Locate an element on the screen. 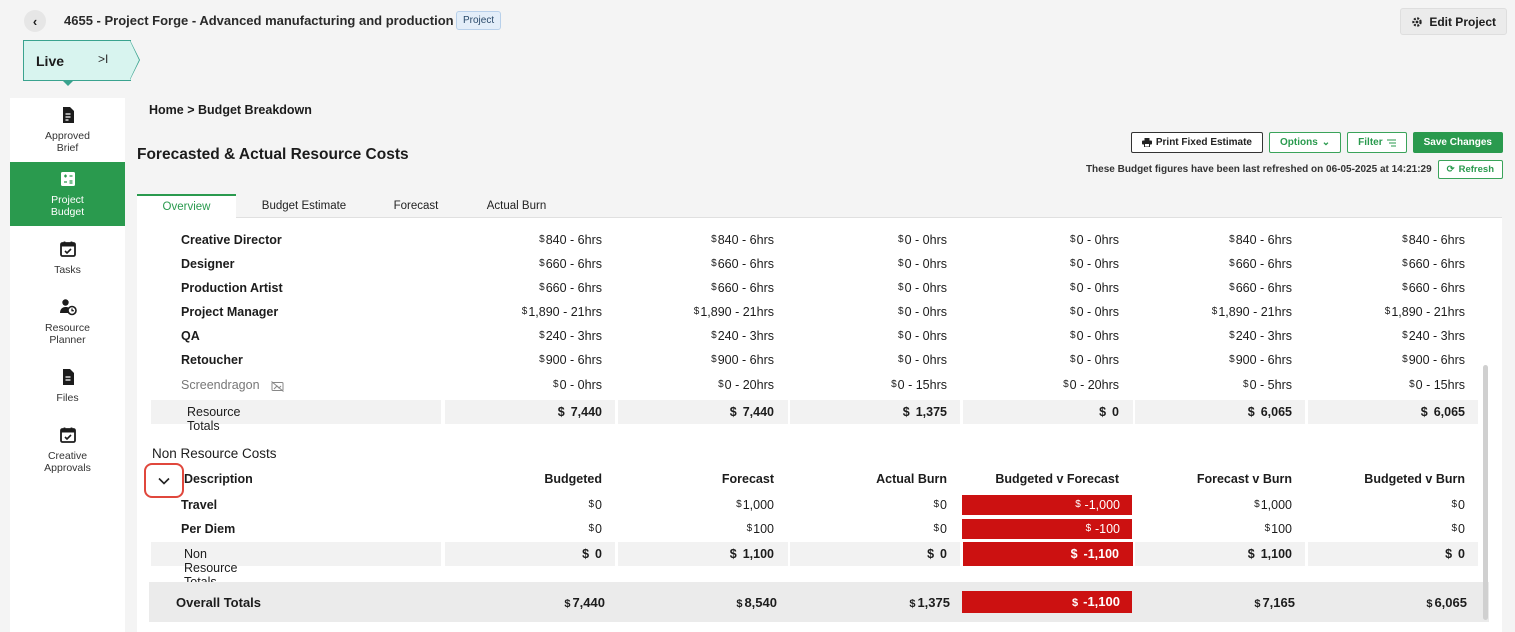  file-icon is located at coordinates (68, 377).